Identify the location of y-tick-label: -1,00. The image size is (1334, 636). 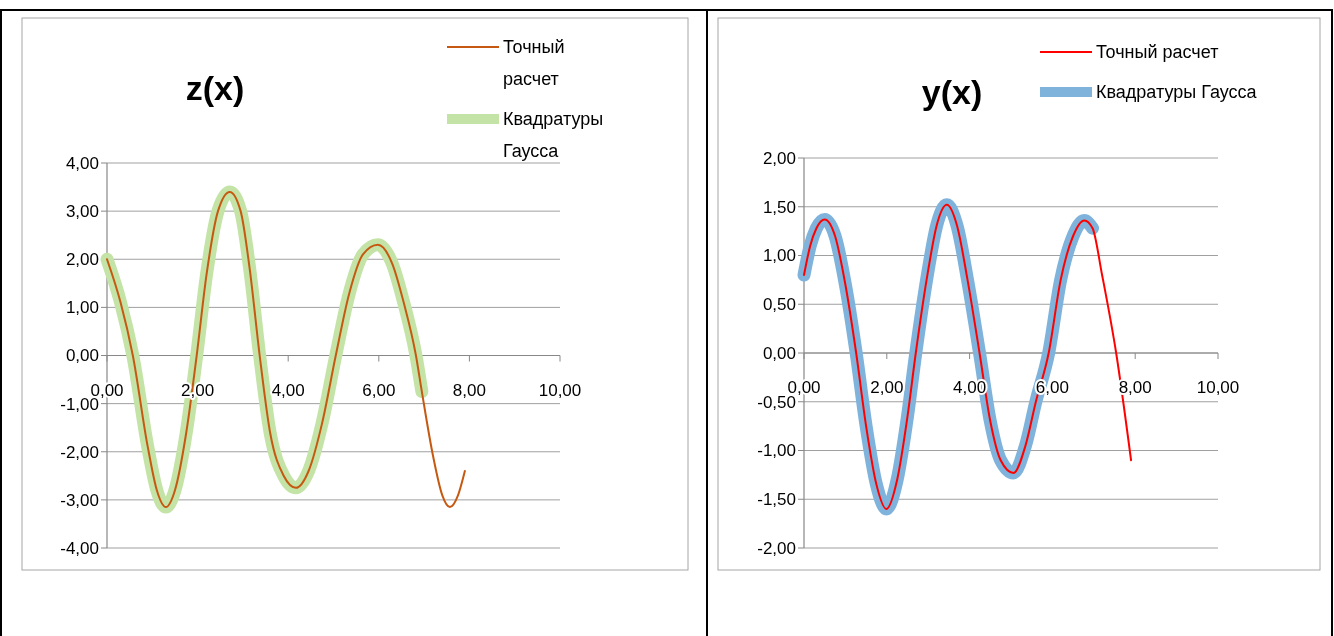
(776, 451).